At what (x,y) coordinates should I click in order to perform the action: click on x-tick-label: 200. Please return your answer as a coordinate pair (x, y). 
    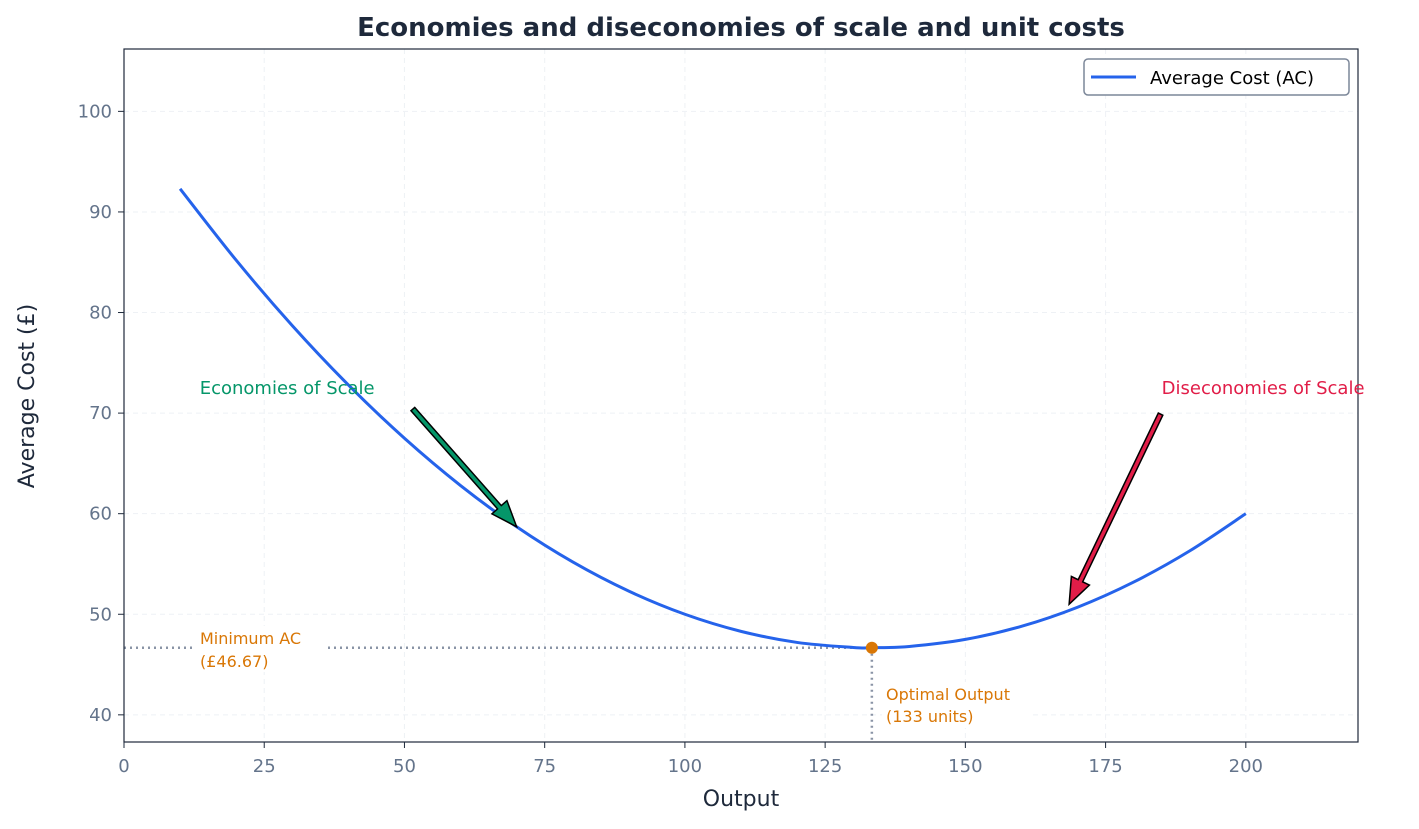
    Looking at the image, I should click on (1246, 766).